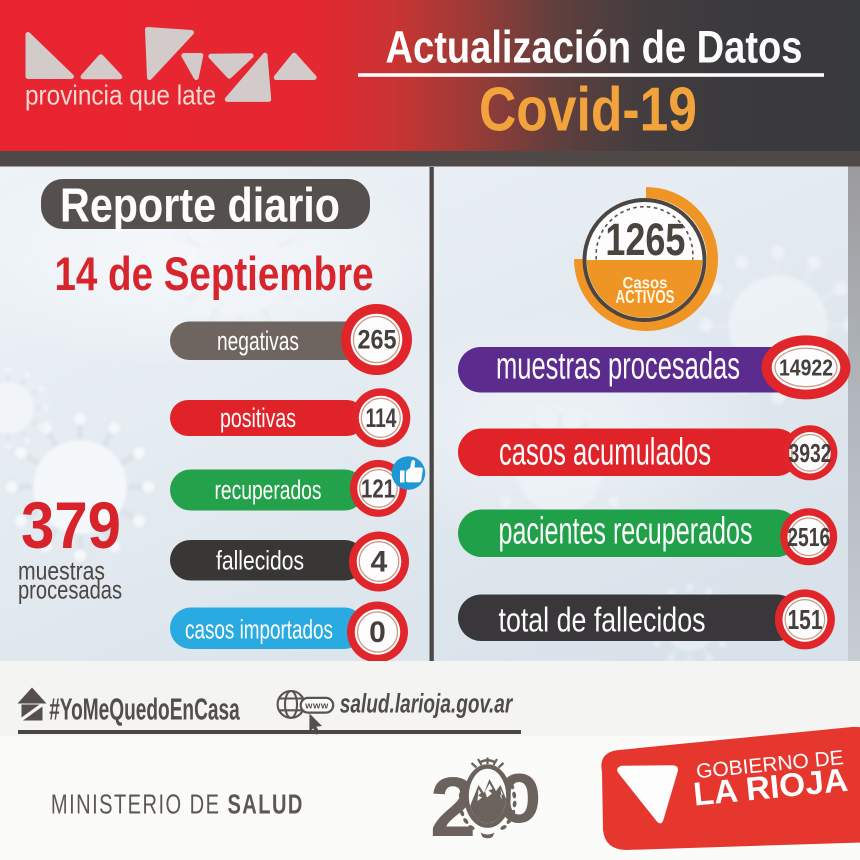 The image size is (860, 860). Describe the element at coordinates (260, 561) in the screenshot. I see `svg-text: fallecidos` at that location.